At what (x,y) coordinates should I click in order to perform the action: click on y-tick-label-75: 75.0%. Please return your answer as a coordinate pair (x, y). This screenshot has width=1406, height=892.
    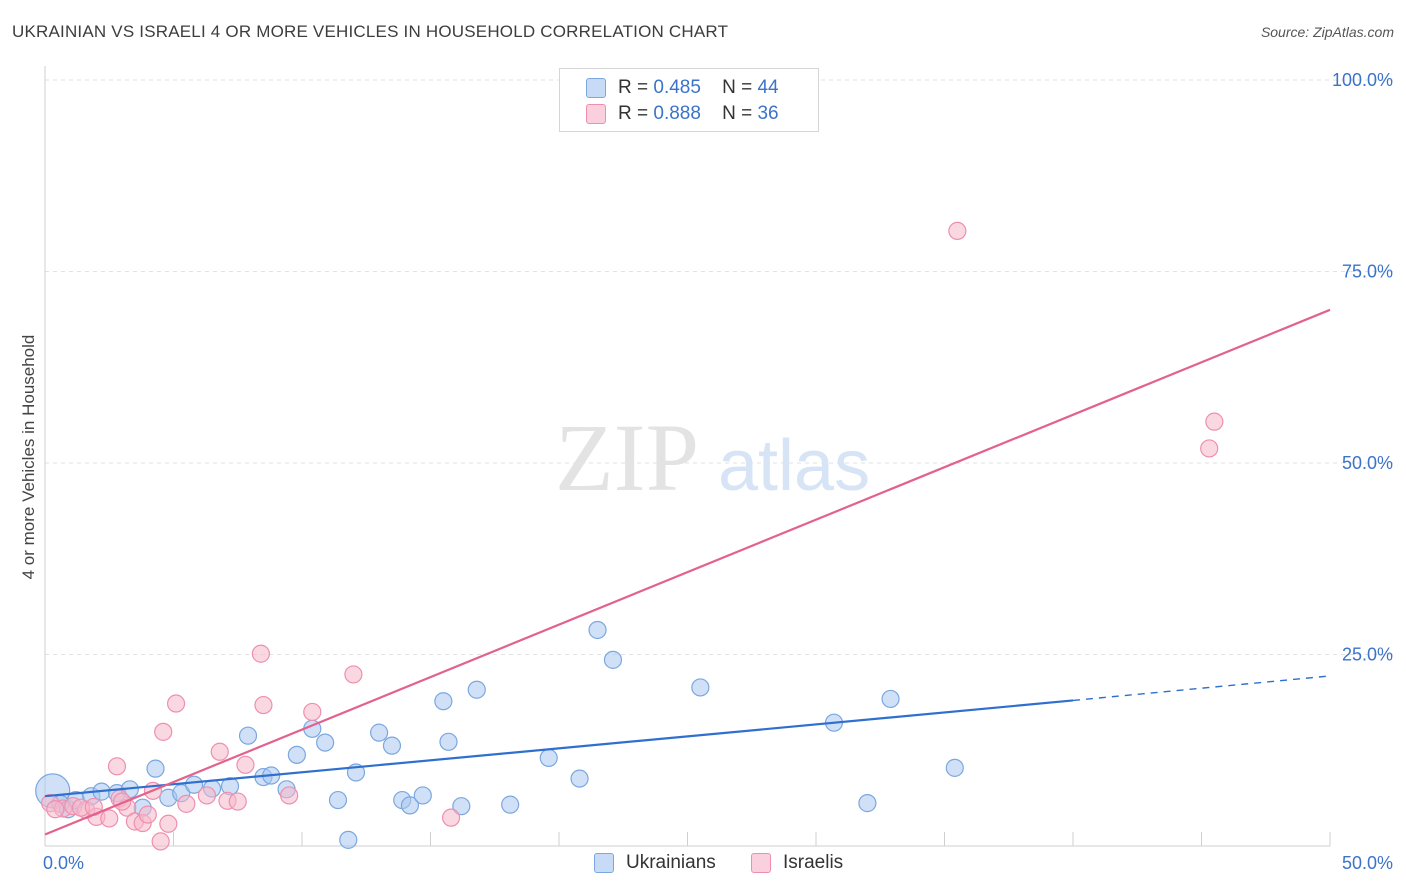
    Looking at the image, I should click on (1367, 272).